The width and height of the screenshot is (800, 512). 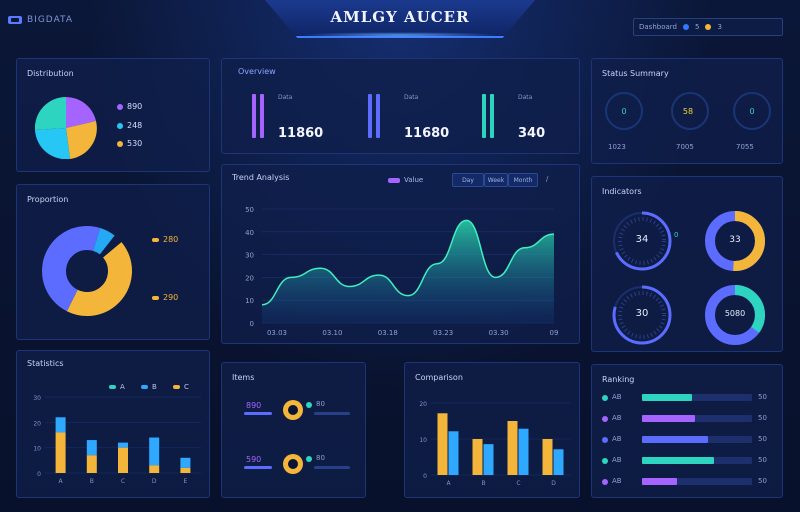 I want to click on legend-item: 290, so click(x=165, y=297).